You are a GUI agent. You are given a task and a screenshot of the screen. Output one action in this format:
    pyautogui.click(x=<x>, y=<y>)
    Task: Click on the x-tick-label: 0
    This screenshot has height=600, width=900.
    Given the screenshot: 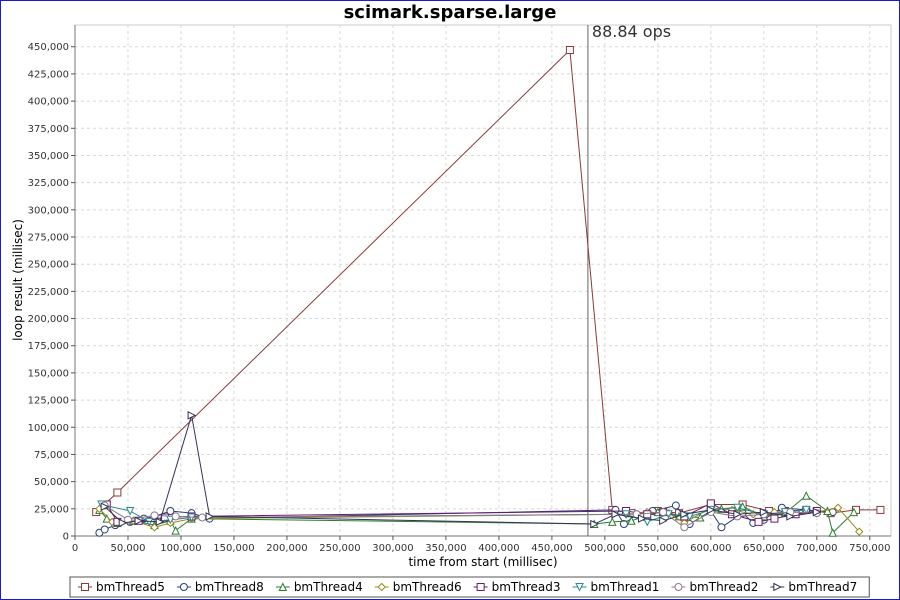 What is the action you would take?
    pyautogui.click(x=75, y=548)
    